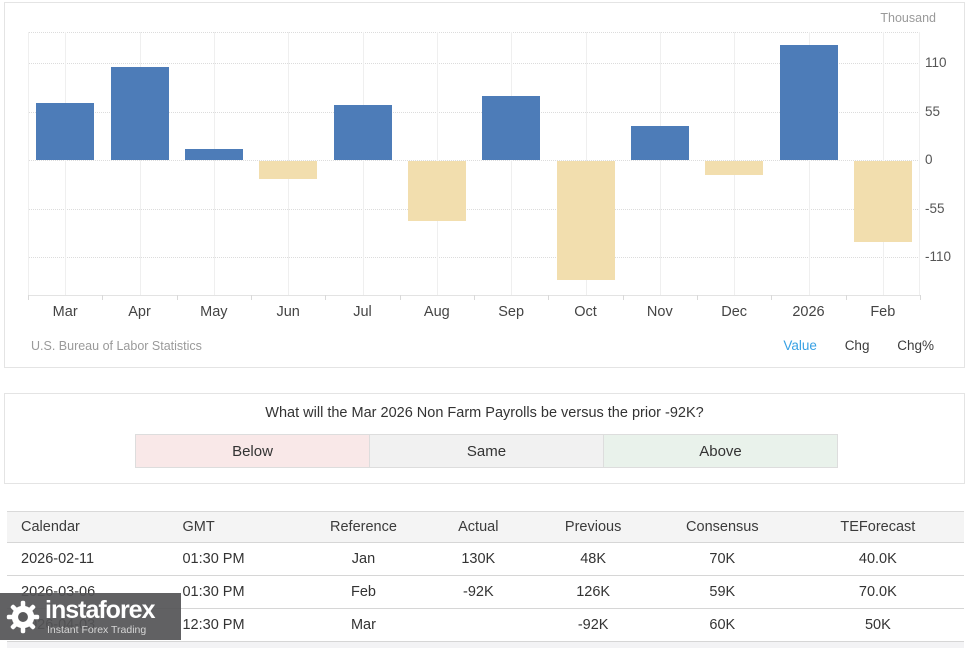 The width and height of the screenshot is (971, 648). What do you see at coordinates (91, 559) in the screenshot?
I see `table-cell: 2026-02-11` at bounding box center [91, 559].